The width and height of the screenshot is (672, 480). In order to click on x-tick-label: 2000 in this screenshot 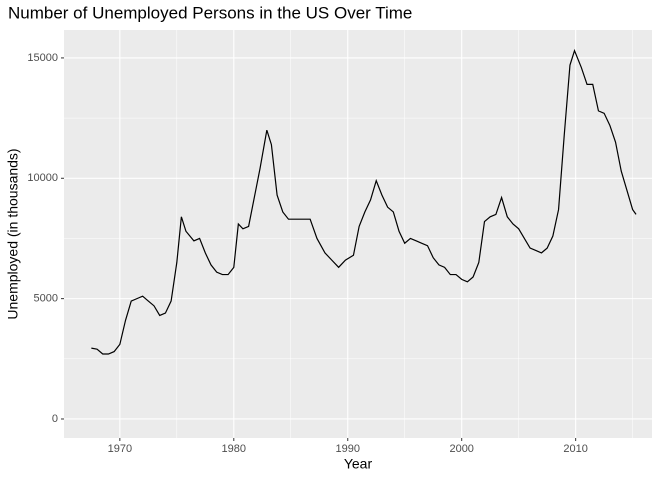, I will do `click(461, 449)`.